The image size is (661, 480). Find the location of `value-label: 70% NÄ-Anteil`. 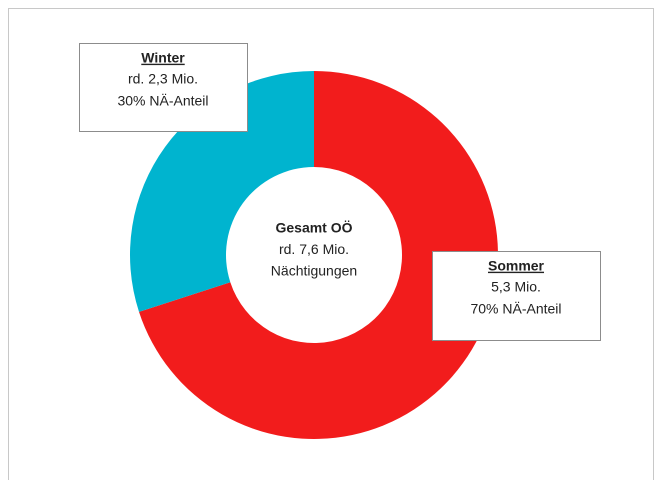

value-label: 70% NÄ-Anteil is located at coordinates (515, 309).